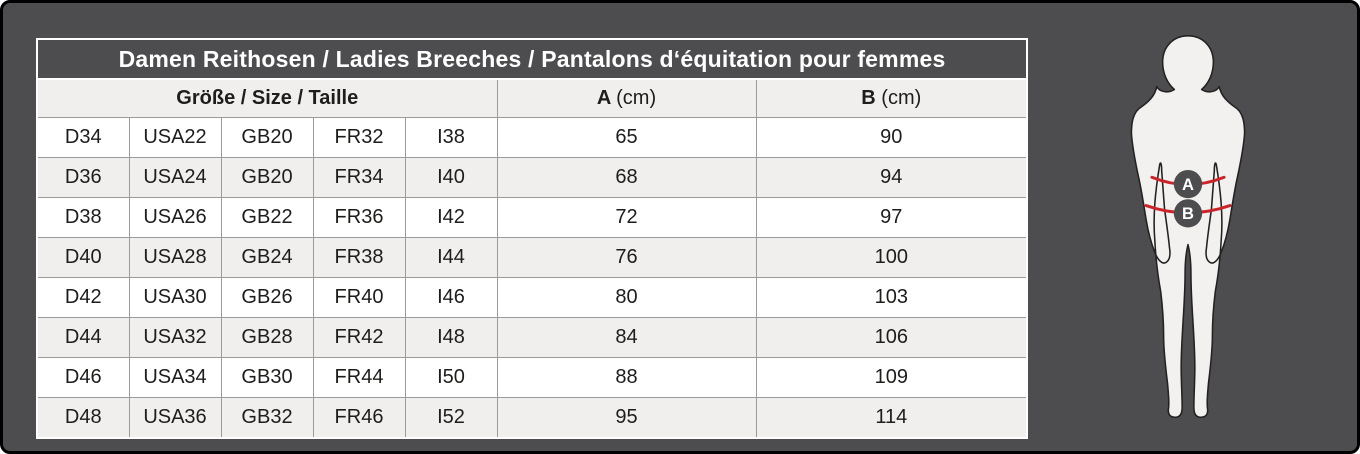 Image resolution: width=1360 pixels, height=454 pixels. I want to click on column-a-unit: (cm), so click(636, 98).